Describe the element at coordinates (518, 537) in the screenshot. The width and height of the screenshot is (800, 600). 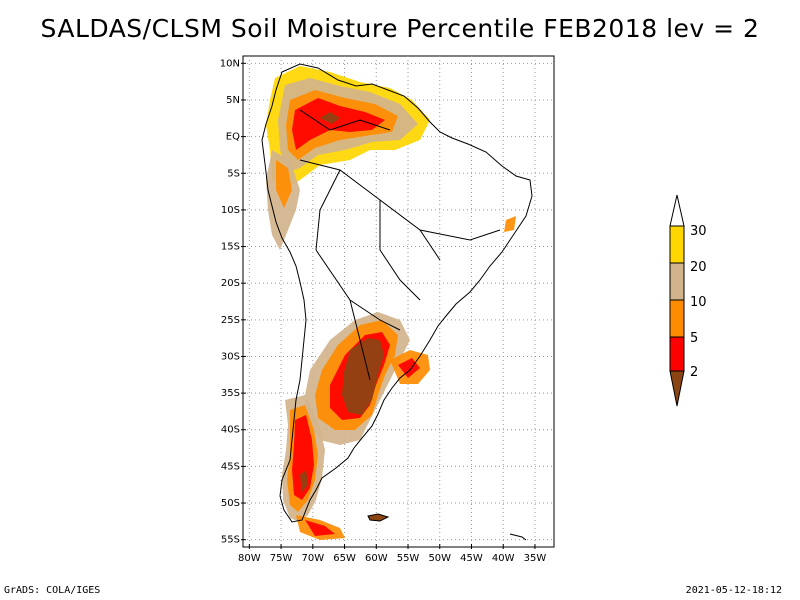
I see `south-georgia` at that location.